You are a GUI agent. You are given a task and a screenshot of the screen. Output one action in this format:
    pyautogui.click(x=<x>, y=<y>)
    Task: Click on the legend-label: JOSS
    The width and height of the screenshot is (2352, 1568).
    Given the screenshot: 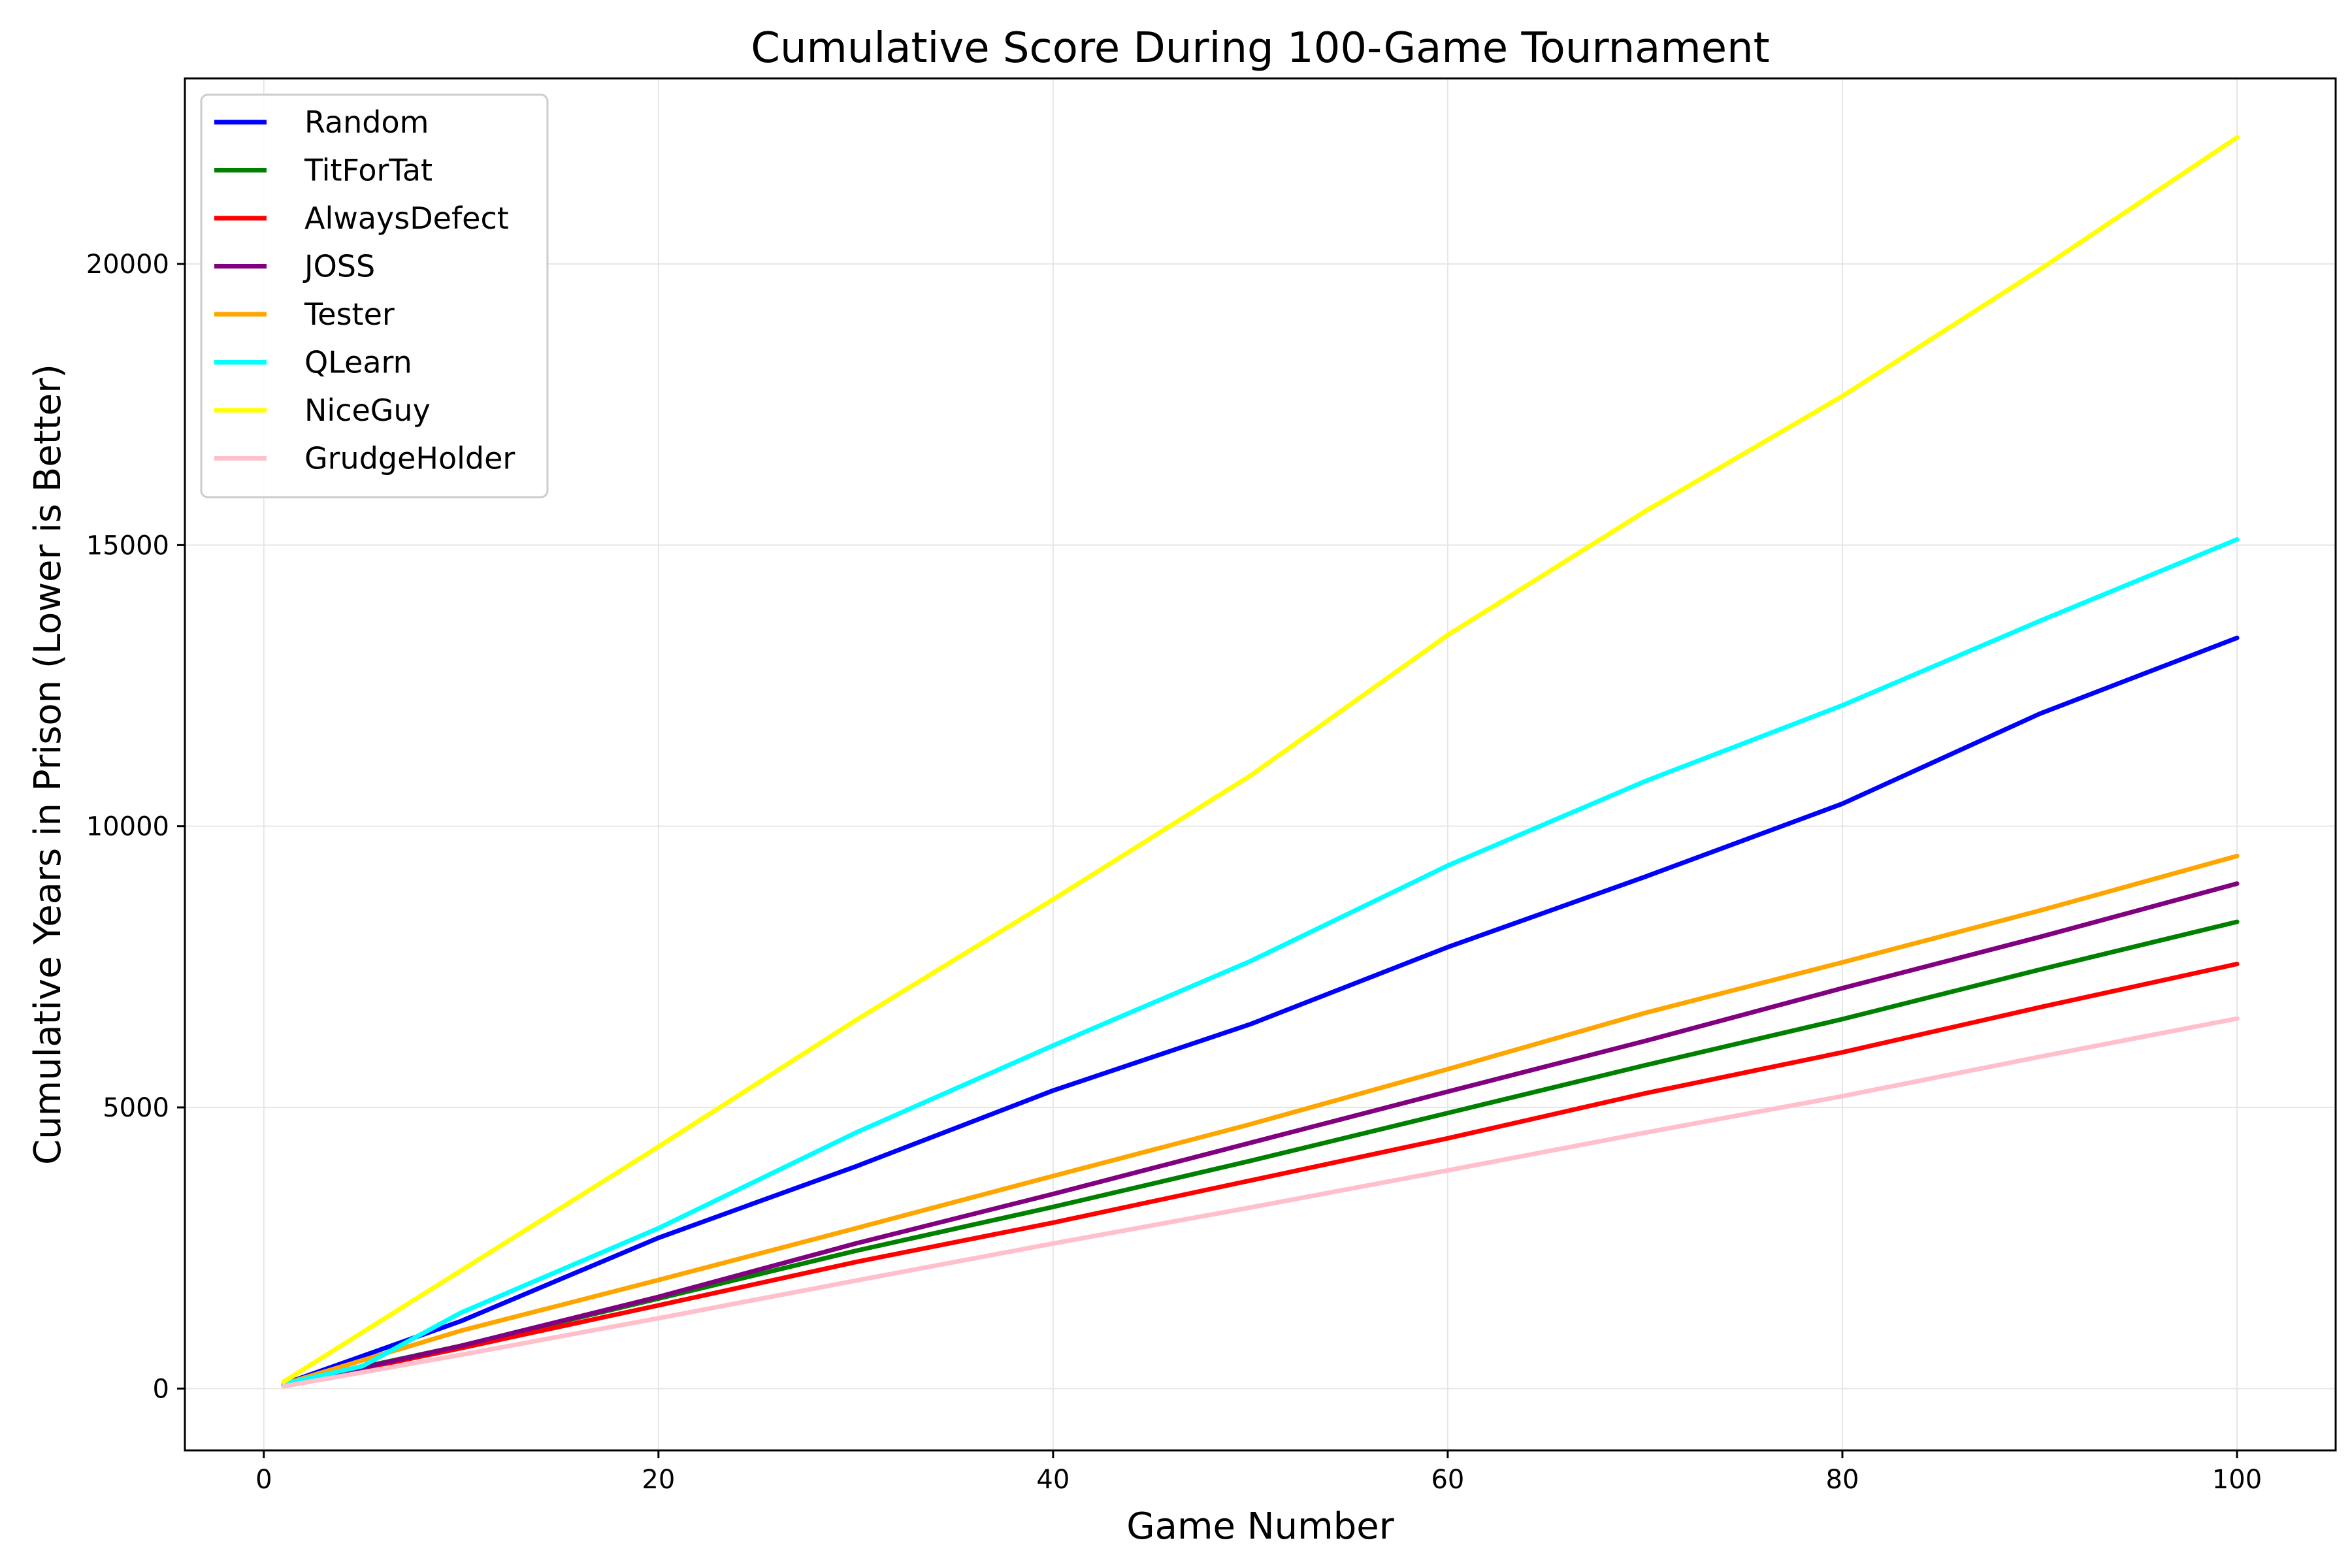 What is the action you would take?
    pyautogui.click(x=338, y=266)
    